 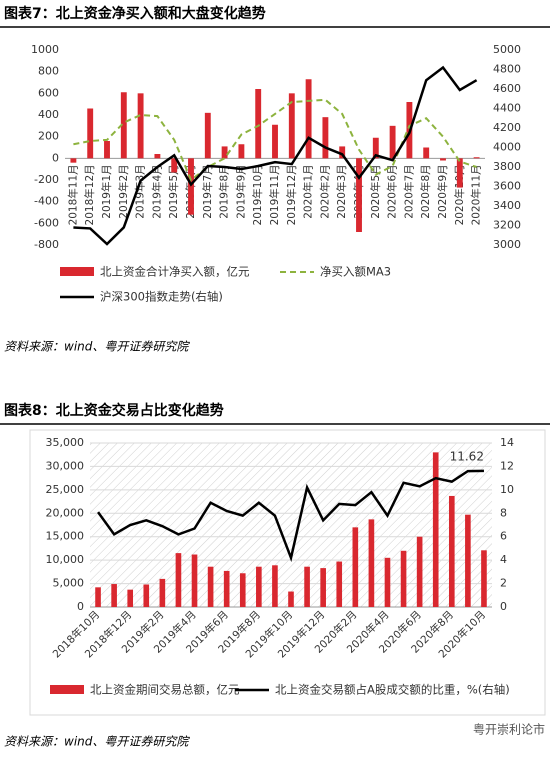 I want to click on x-tick-label: 2018年11月, so click(x=72, y=194).